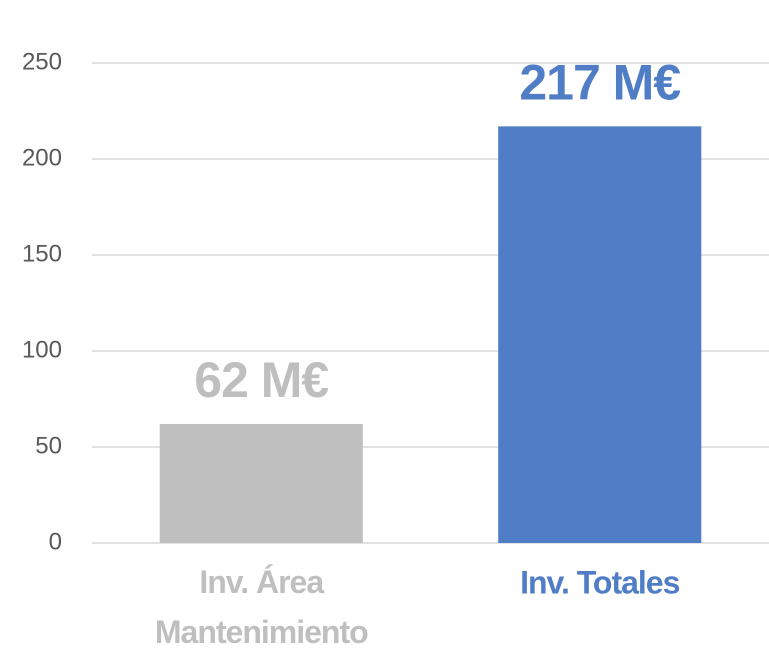 This screenshot has height=650, width=769. Describe the element at coordinates (42, 253) in the screenshot. I see `y-tick-label: 150` at that location.